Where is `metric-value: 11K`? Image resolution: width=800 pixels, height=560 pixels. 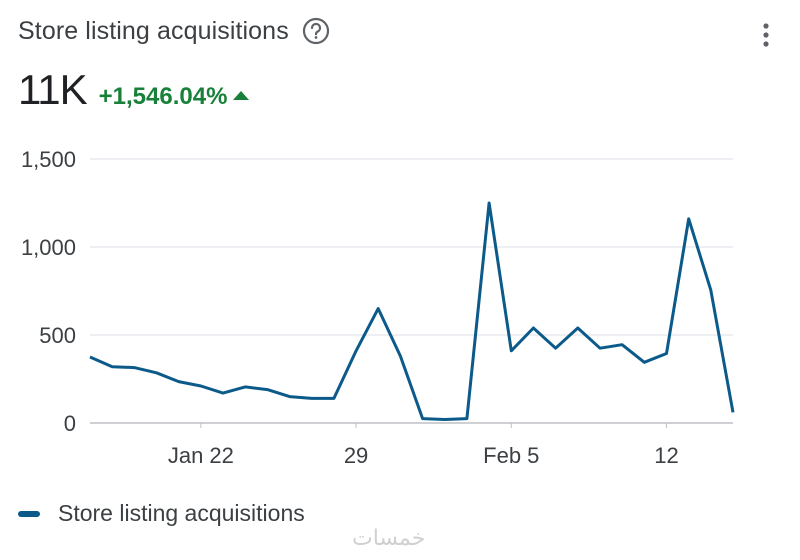 metric-value: 11K is located at coordinates (53, 89).